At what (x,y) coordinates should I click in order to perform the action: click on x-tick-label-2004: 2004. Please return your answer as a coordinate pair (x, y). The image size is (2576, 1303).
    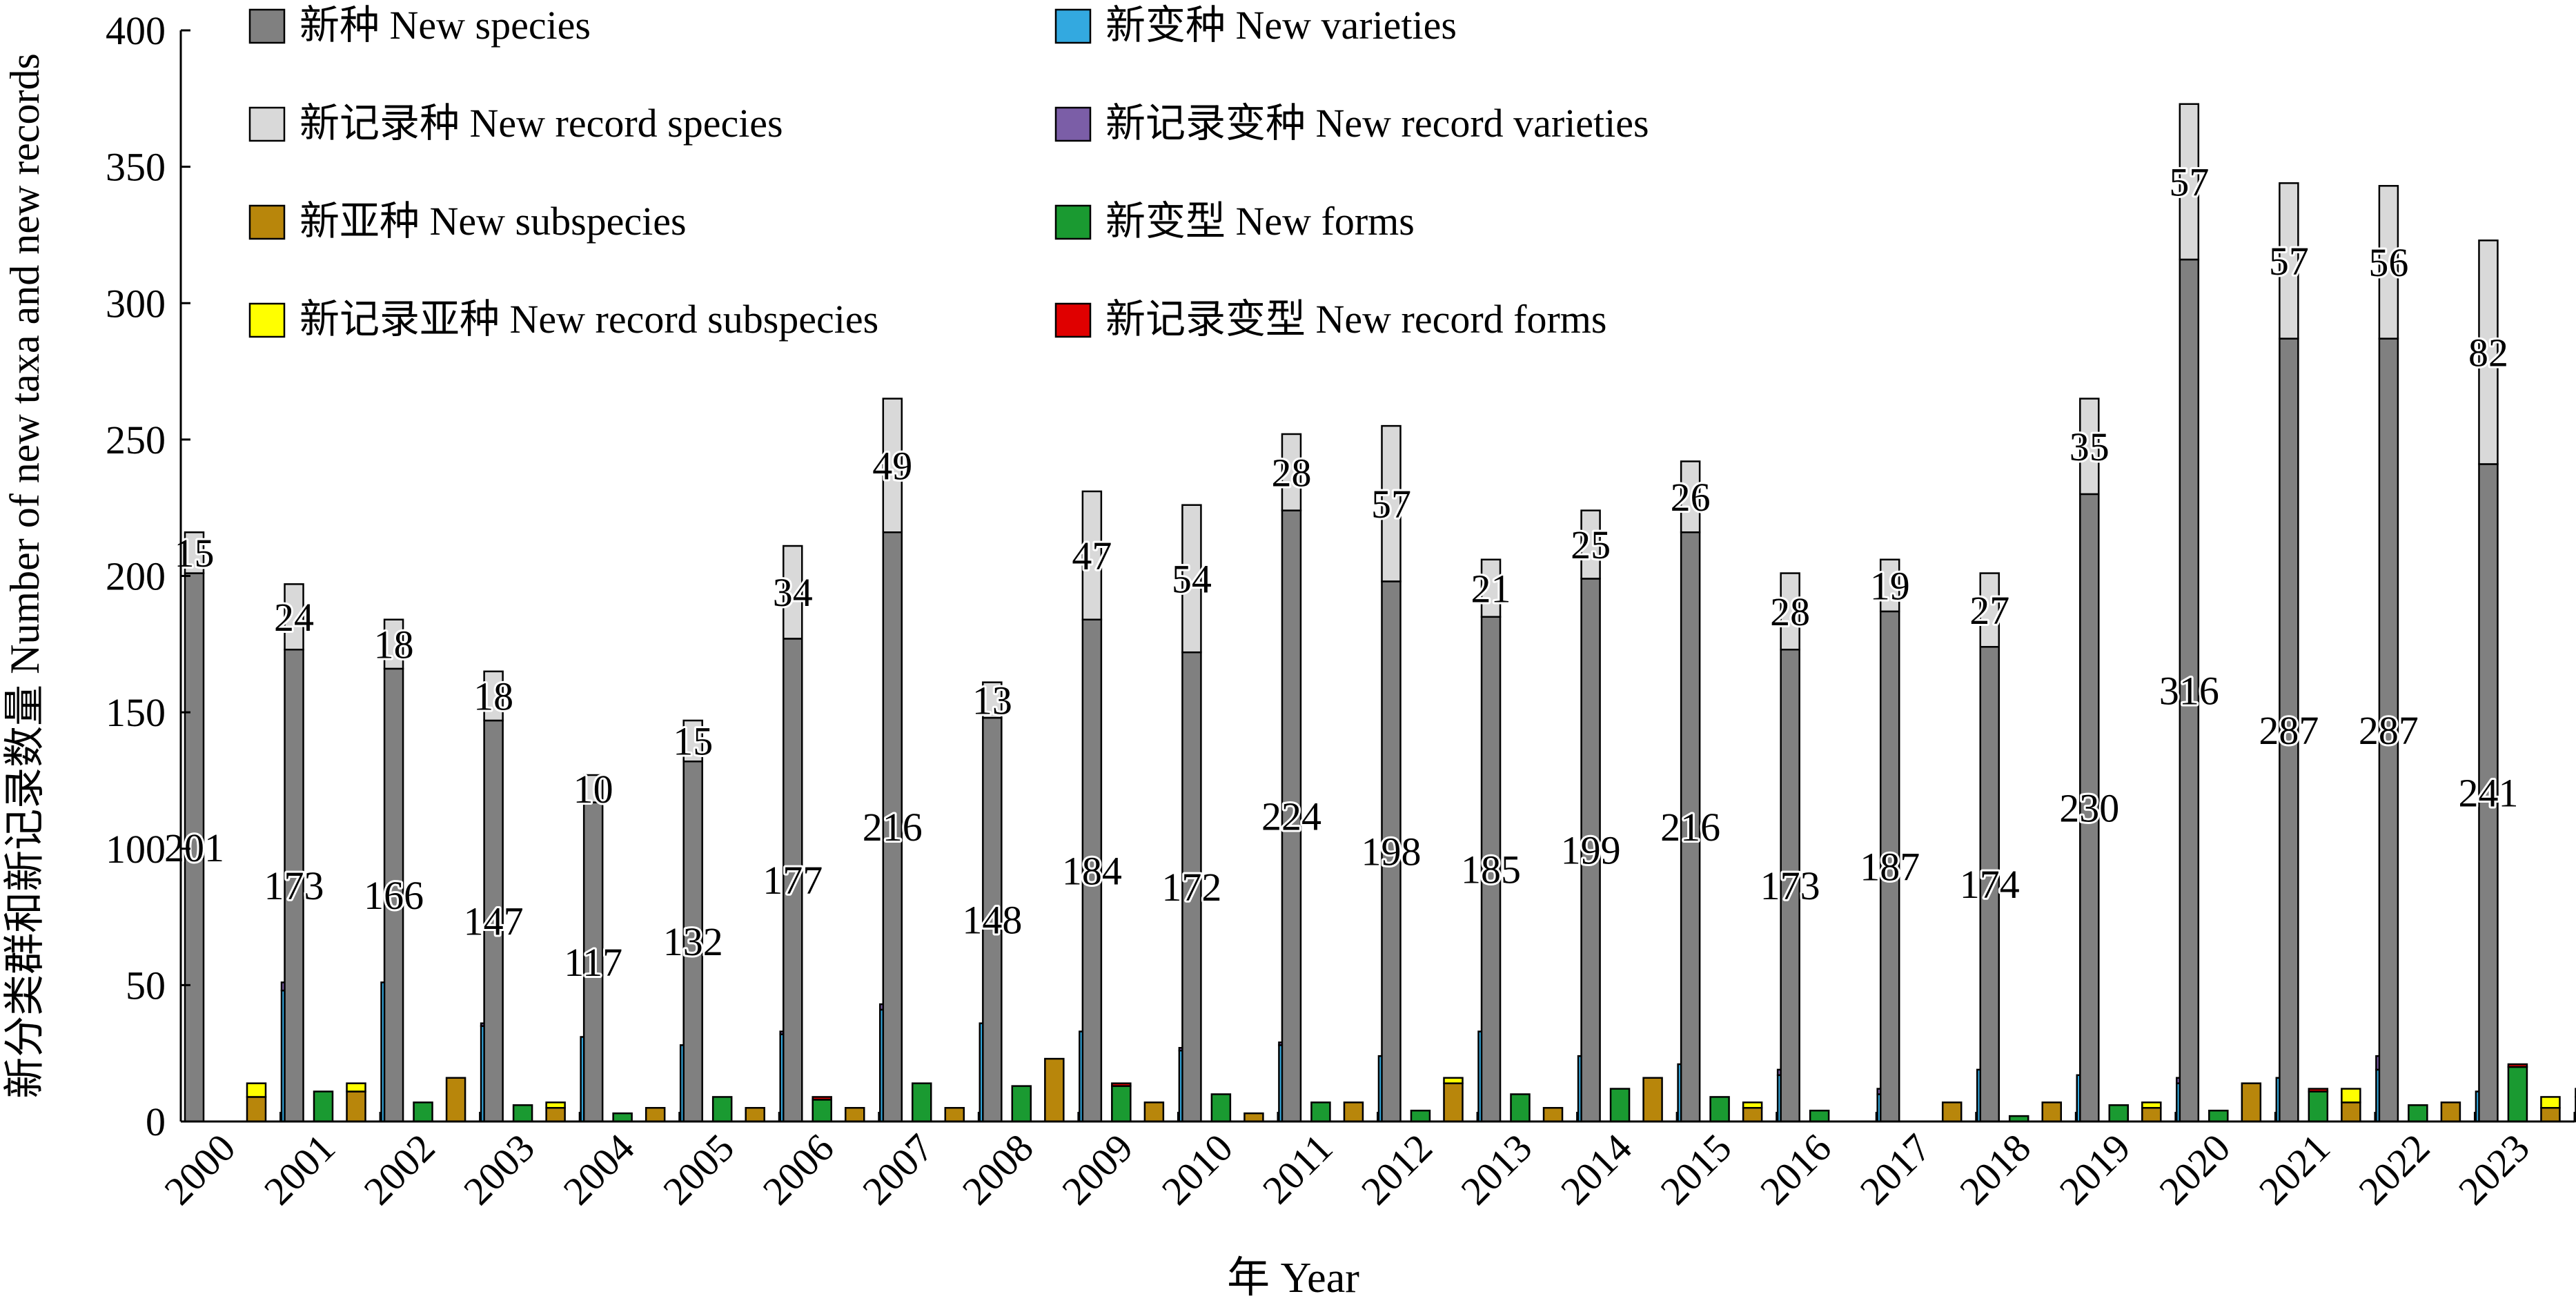
    Looking at the image, I should click on (599, 1169).